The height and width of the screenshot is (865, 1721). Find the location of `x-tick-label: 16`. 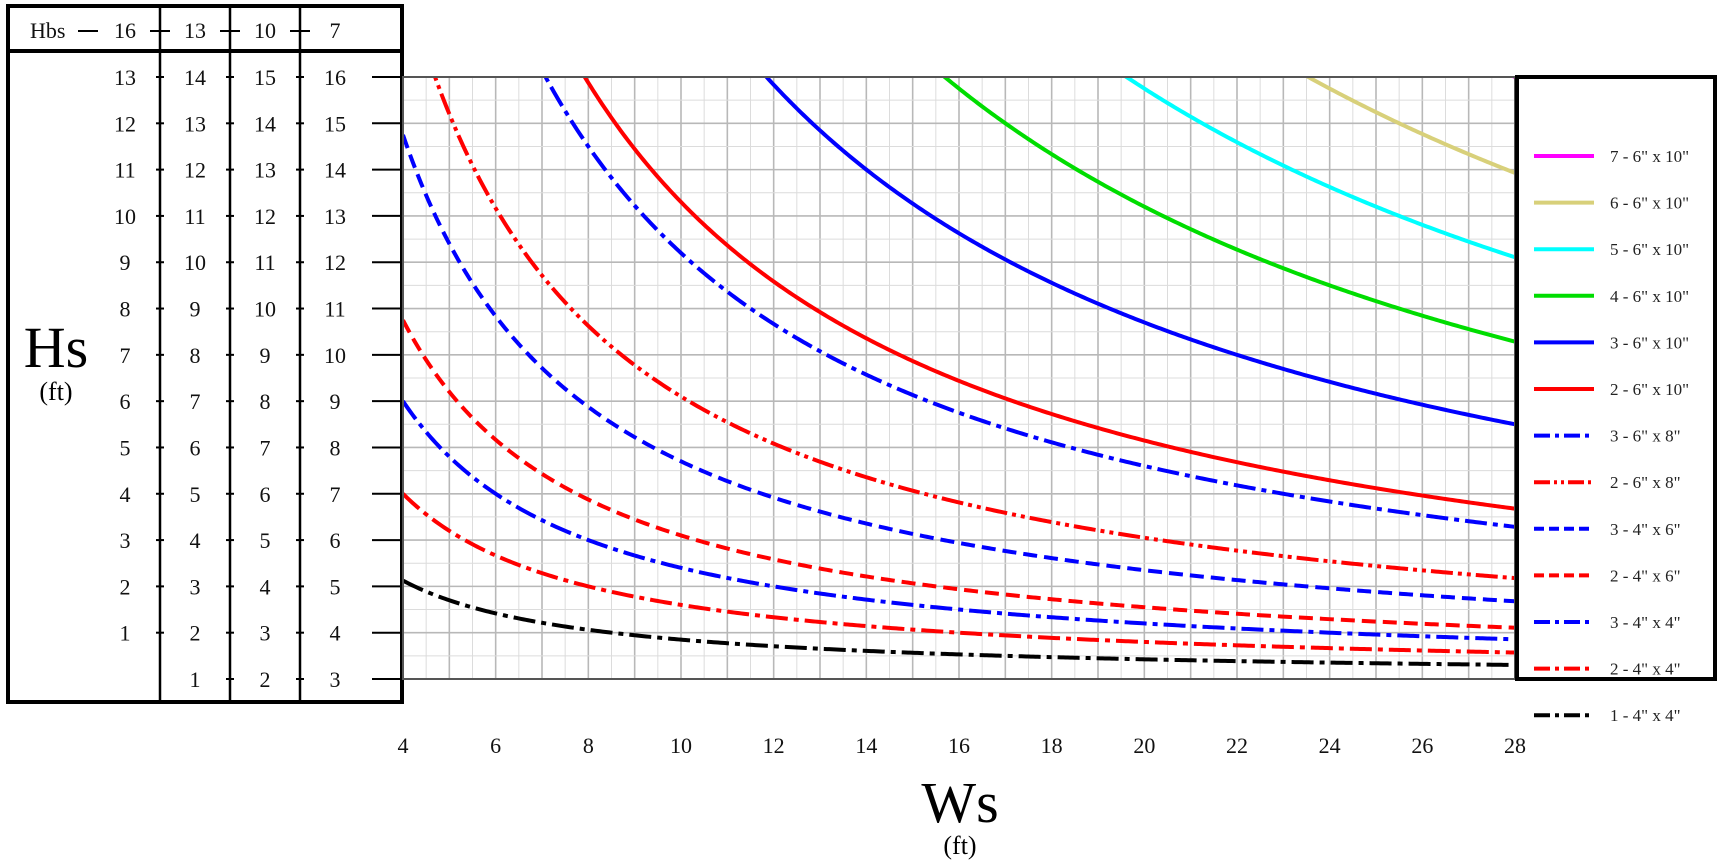

x-tick-label: 16 is located at coordinates (959, 745).